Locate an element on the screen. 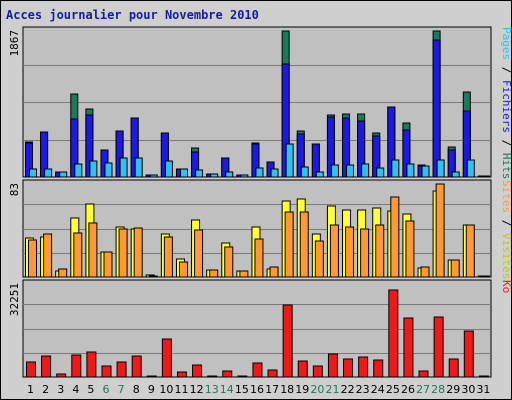 This screenshot has height=400, width=512. y-max-label-3: 32251 is located at coordinates (14, 299).